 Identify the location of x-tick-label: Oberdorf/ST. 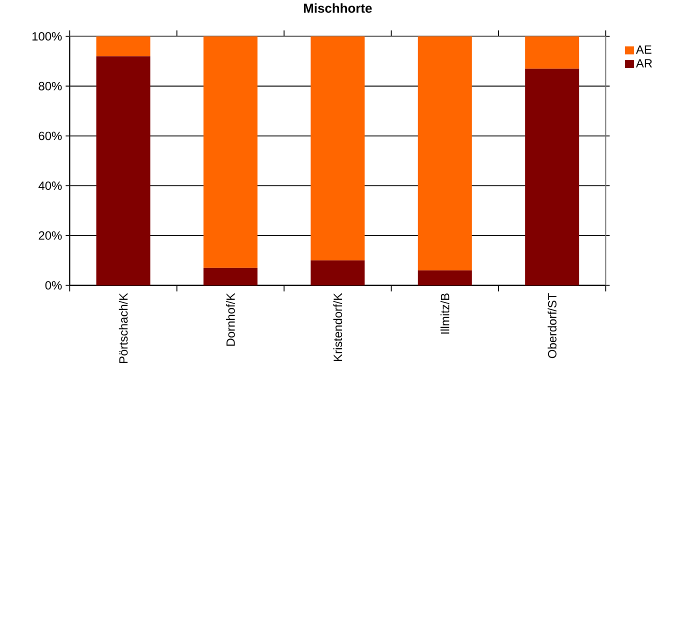
(552, 325).